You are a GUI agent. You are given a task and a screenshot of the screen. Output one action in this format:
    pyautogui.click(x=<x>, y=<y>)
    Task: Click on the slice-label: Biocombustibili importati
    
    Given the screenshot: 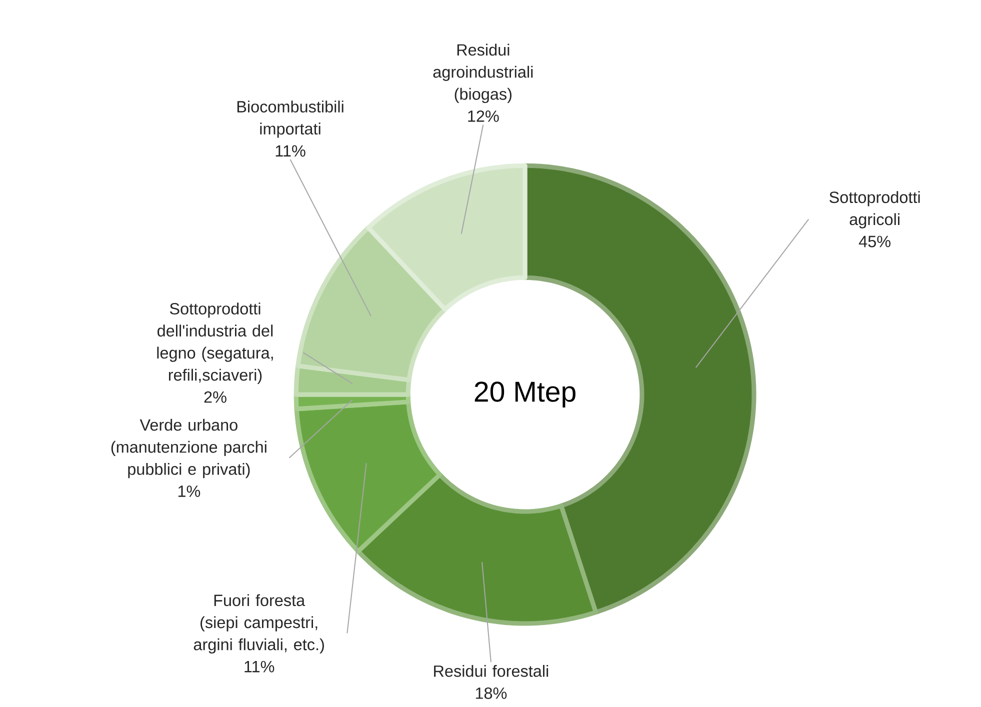 What is the action you would take?
    pyautogui.click(x=290, y=119)
    